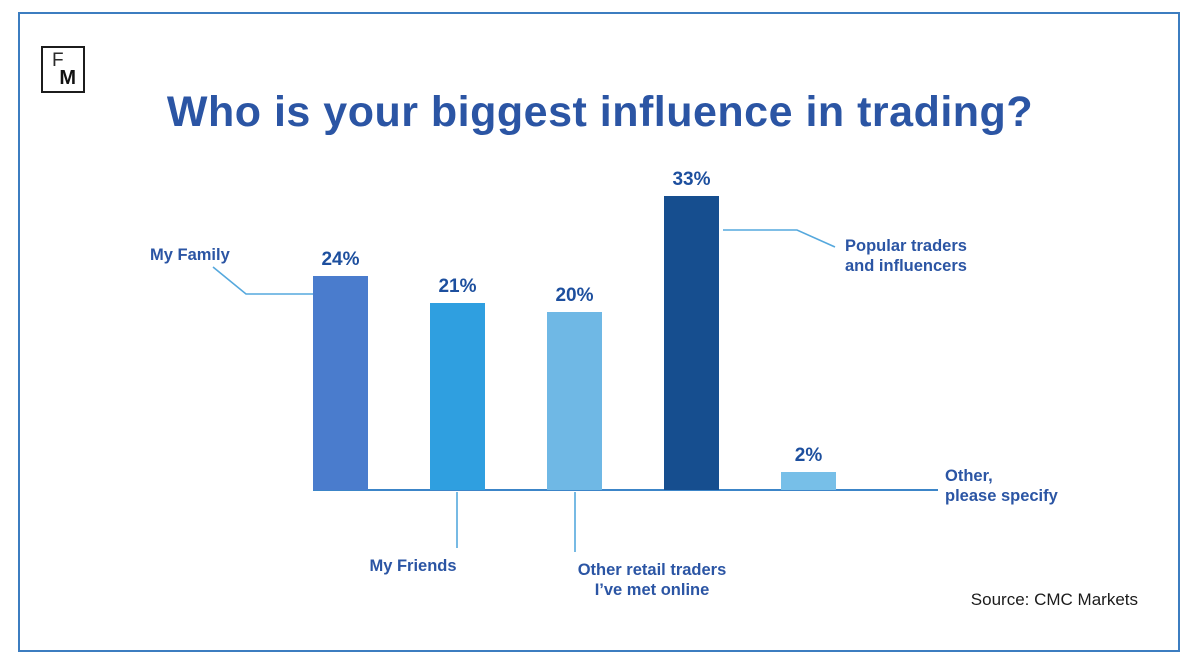 This screenshot has width=1200, height=666. What do you see at coordinates (574, 401) in the screenshot?
I see `bar-other-retail-traders-i-ve-met-online` at bounding box center [574, 401].